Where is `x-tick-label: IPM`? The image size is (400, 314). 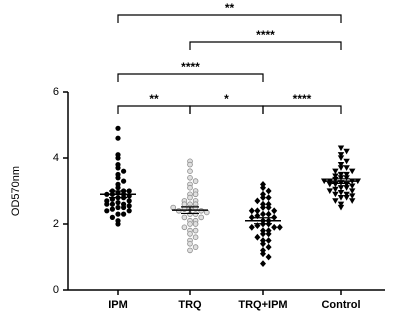
x-tick-label: IPM is located at coordinates (118, 305).